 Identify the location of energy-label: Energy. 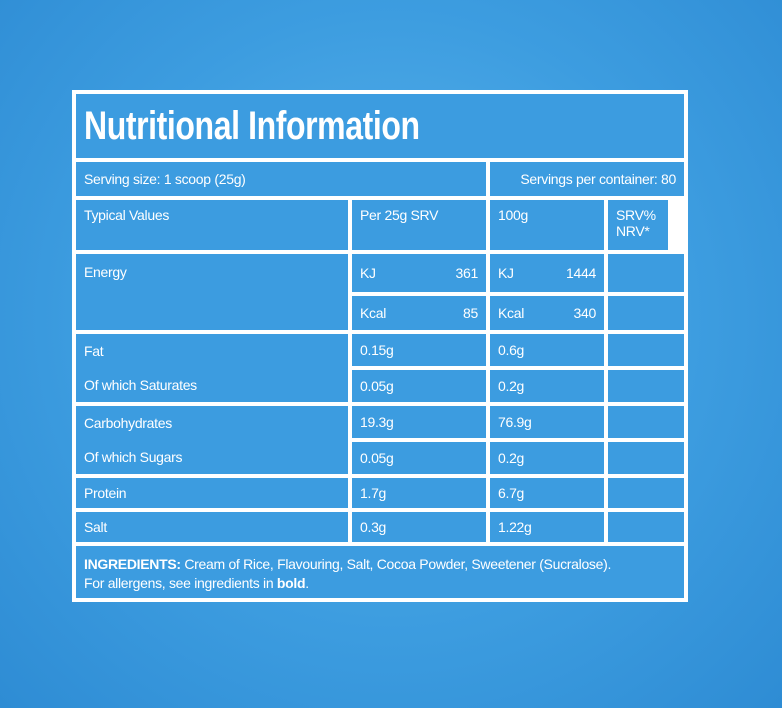
(212, 292).